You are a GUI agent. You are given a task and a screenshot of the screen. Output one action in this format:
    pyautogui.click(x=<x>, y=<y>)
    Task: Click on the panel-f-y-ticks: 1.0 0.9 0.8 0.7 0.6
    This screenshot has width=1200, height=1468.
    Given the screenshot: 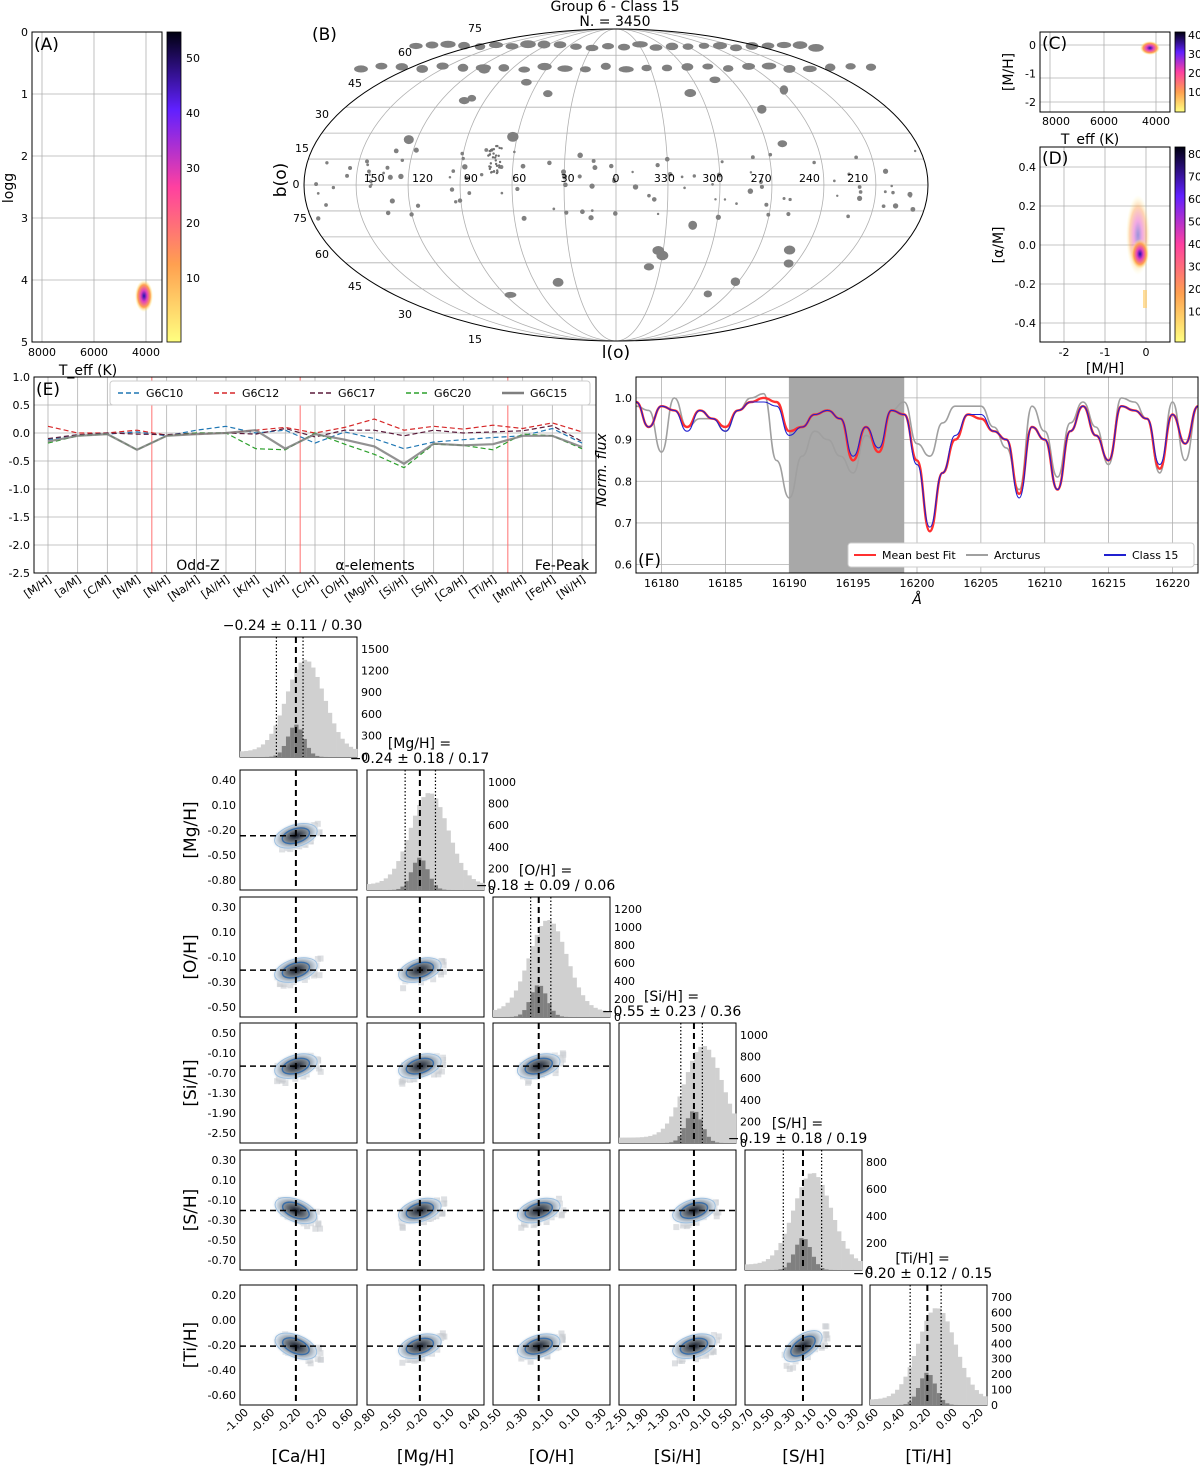 What is the action you would take?
    pyautogui.click(x=624, y=482)
    